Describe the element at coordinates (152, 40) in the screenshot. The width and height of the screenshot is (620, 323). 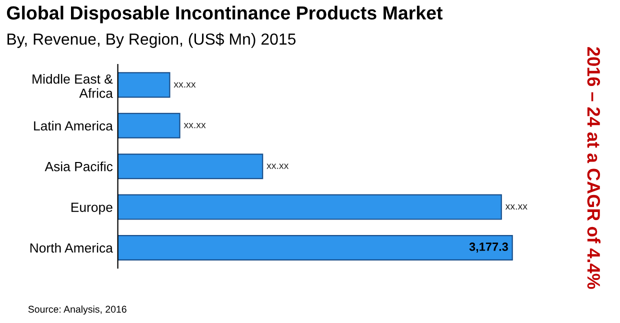
I see `chart-subtitle: By, Revenue, By Region, (US$ Mn) 2015` at that location.